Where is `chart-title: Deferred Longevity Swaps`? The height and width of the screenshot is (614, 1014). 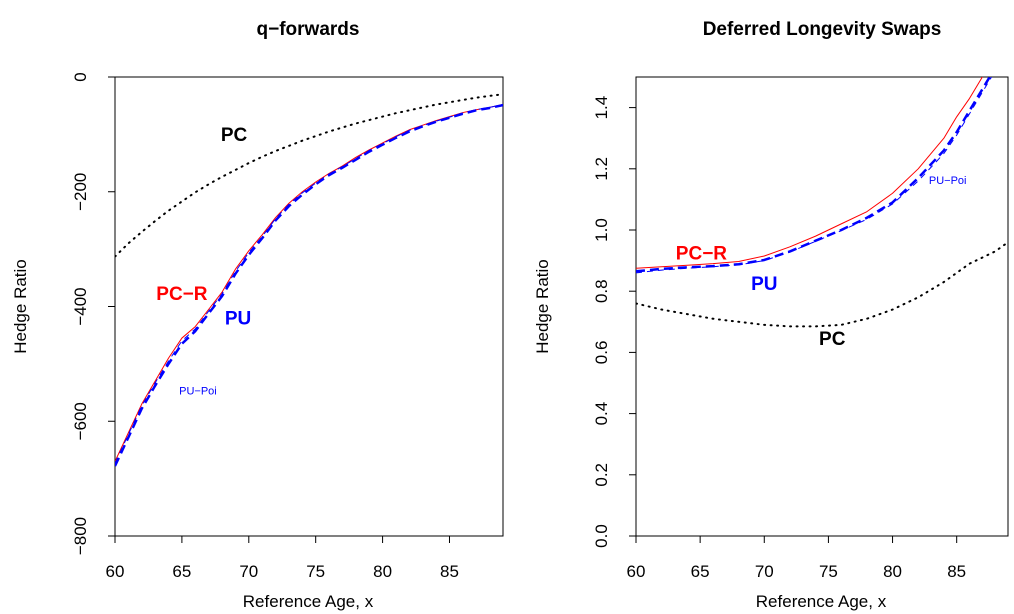 chart-title: Deferred Longevity Swaps is located at coordinates (822, 29).